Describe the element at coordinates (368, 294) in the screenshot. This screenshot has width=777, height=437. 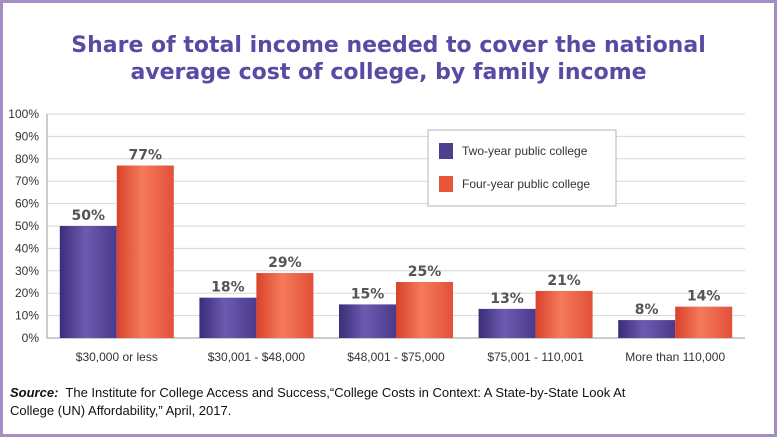
I see `data-label: 15%` at that location.